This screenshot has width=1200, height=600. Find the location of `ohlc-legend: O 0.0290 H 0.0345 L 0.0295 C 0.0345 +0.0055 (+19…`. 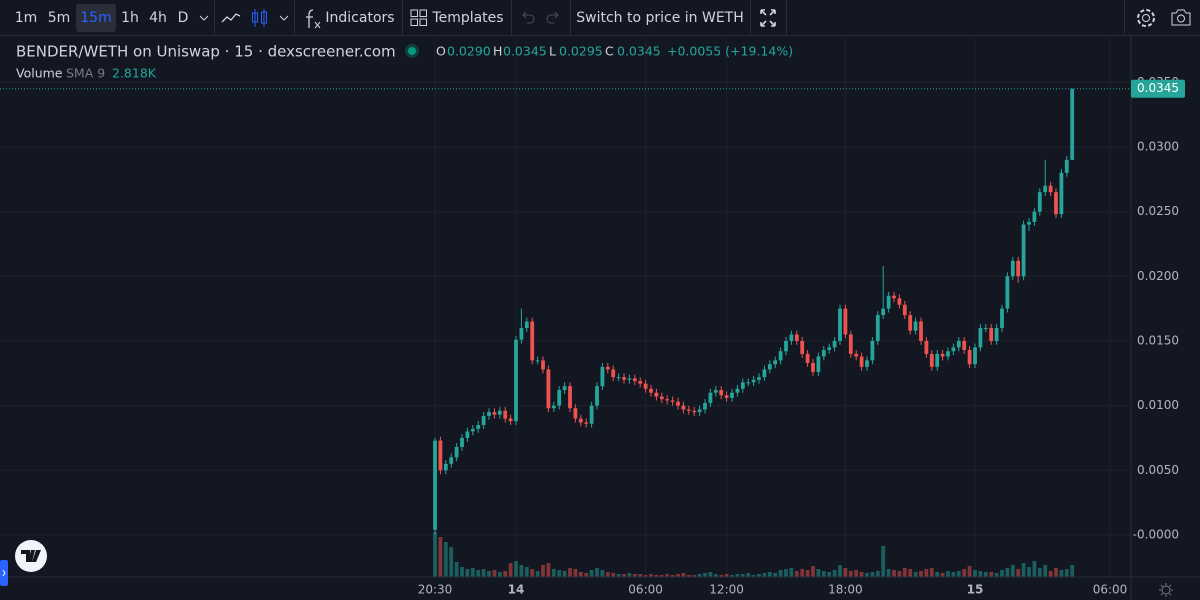

ohlc-legend: O 0.0290 H 0.0345 L 0.0295 C 0.0345 +0.0055 (+19… is located at coordinates (614, 51).